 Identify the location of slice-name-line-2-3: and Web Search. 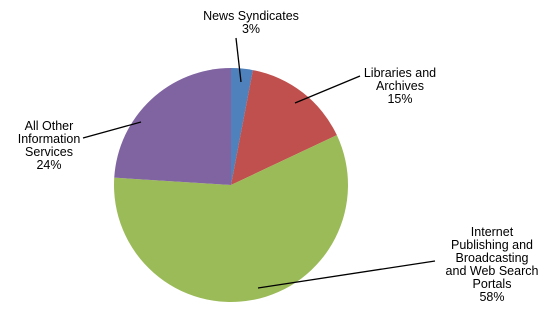
(492, 271).